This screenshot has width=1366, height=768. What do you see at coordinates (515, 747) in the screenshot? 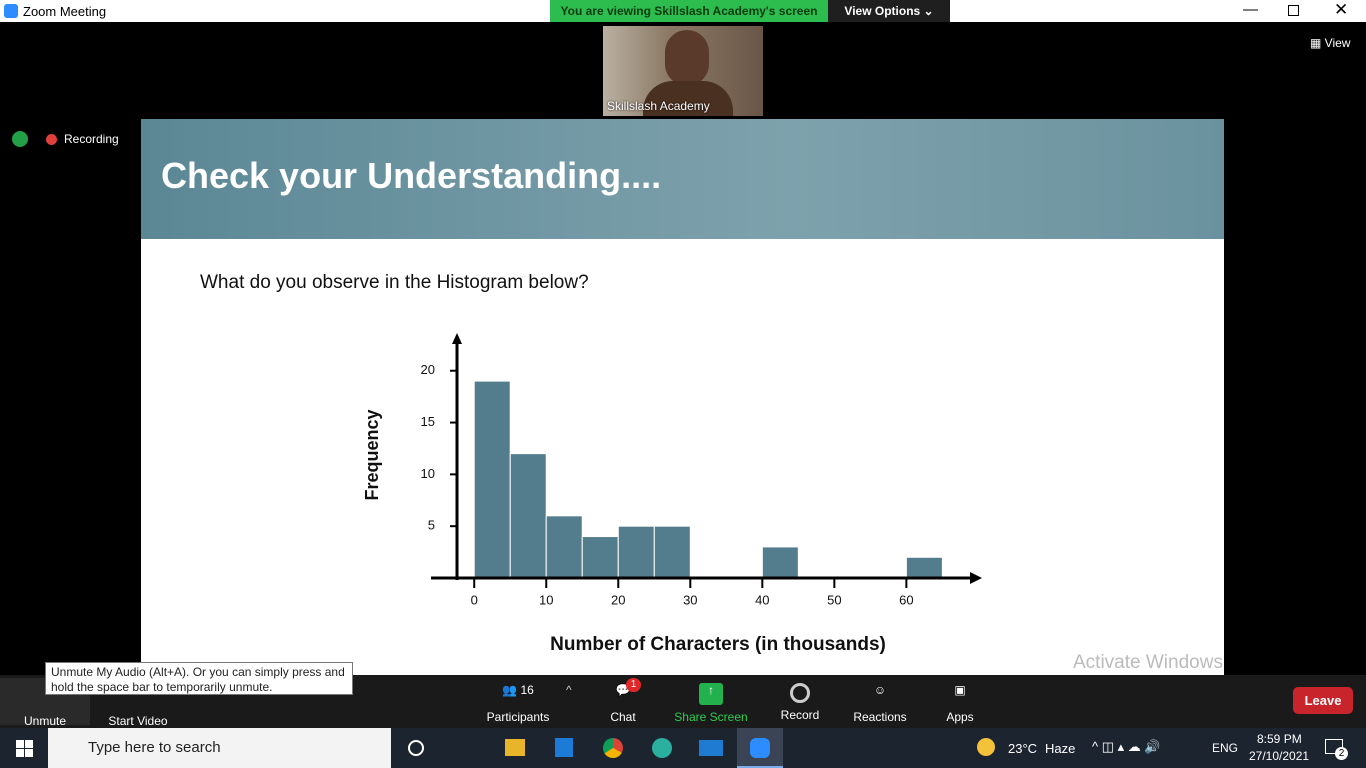
I see `explorer-icon` at bounding box center [515, 747].